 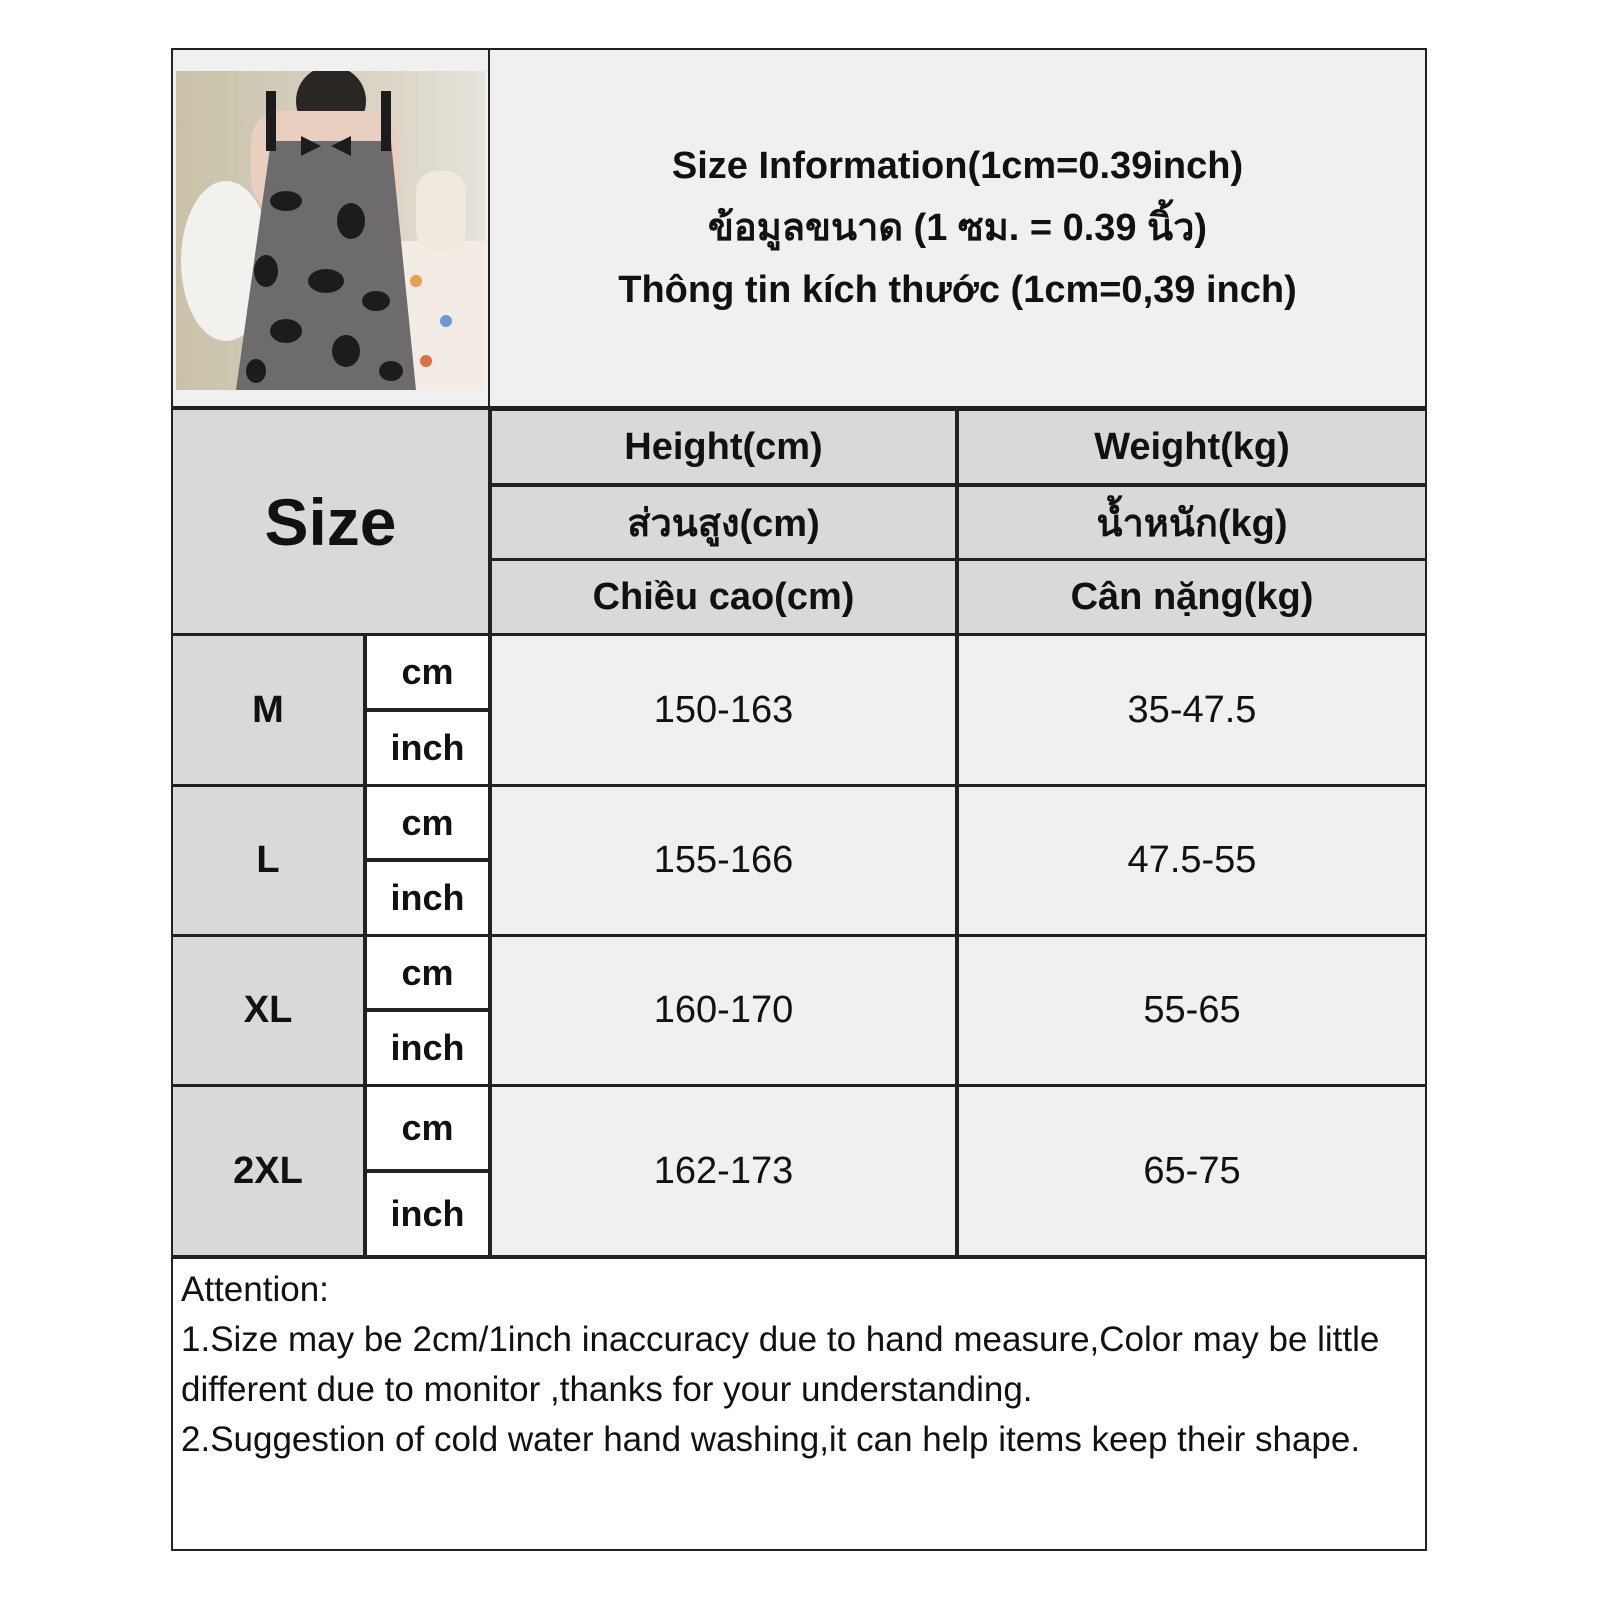 I want to click on height-value: 155-166, so click(x=723, y=860).